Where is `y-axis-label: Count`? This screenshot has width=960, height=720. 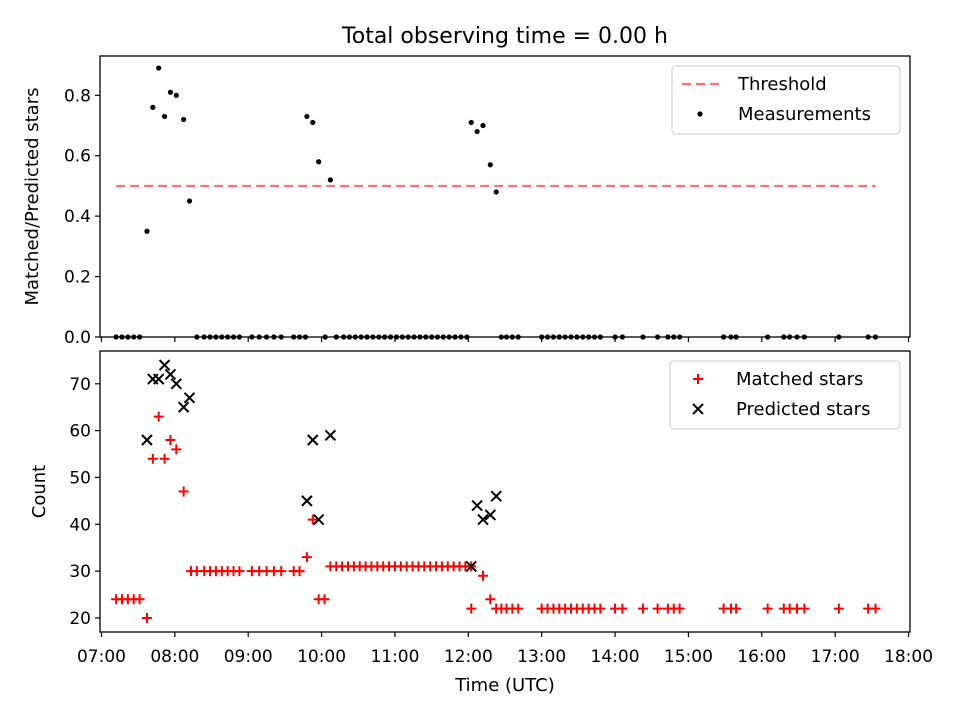 y-axis-label: Count is located at coordinates (39, 491).